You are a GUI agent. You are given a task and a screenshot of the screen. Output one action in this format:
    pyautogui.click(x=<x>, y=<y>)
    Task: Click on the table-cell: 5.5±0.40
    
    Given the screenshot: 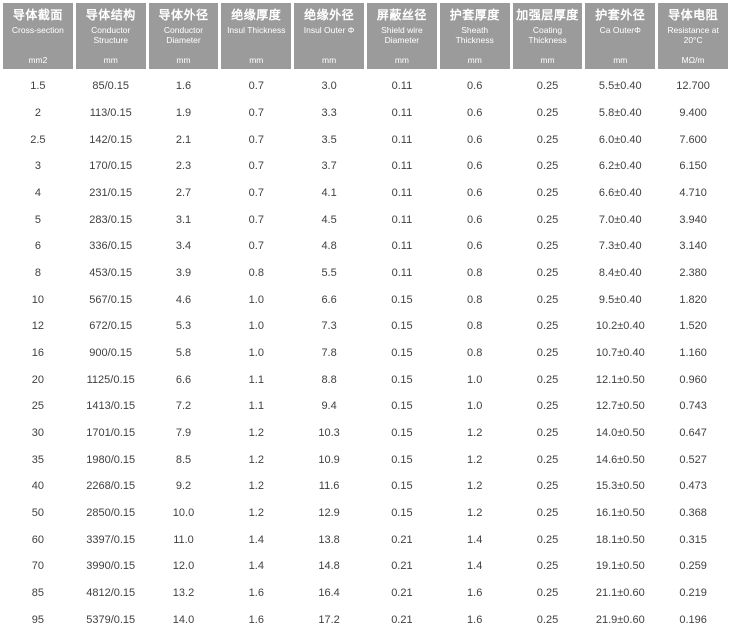 What is the action you would take?
    pyautogui.click(x=620, y=86)
    